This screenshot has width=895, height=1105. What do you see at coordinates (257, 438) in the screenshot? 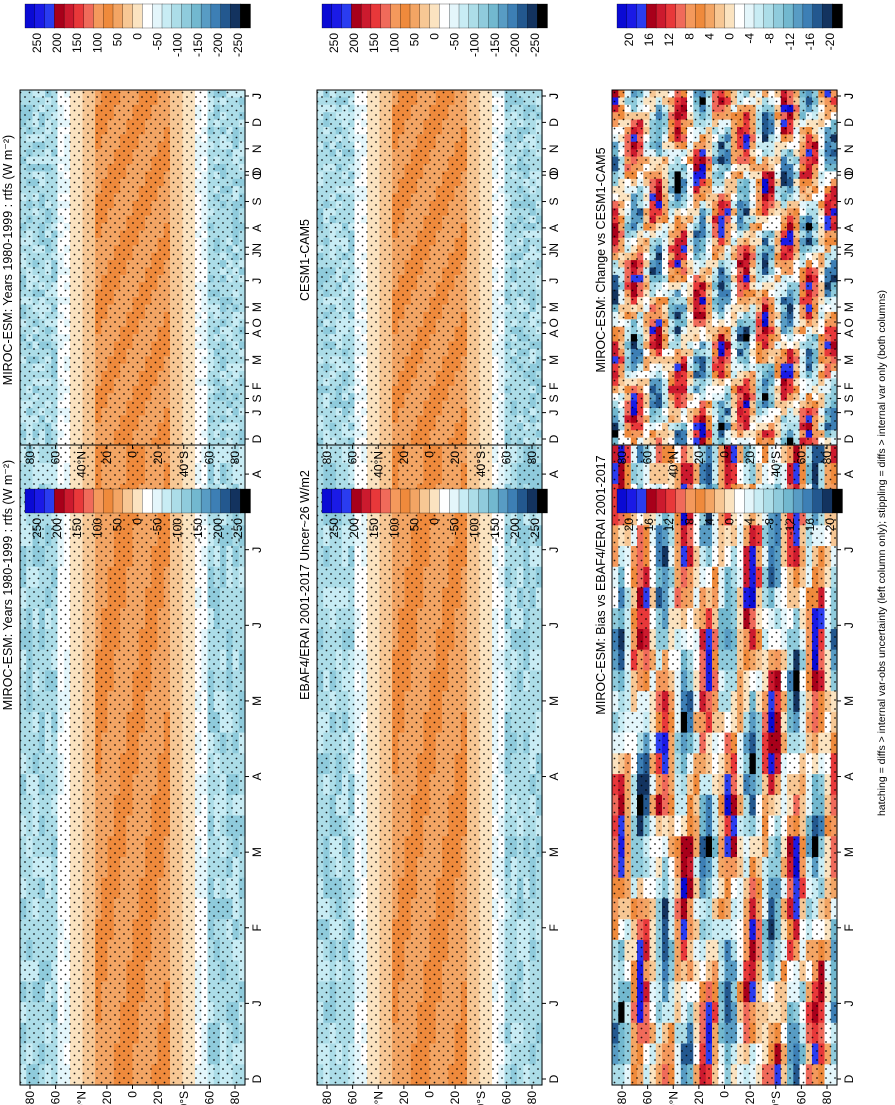
I see `month-tick-label: D` at bounding box center [257, 438].